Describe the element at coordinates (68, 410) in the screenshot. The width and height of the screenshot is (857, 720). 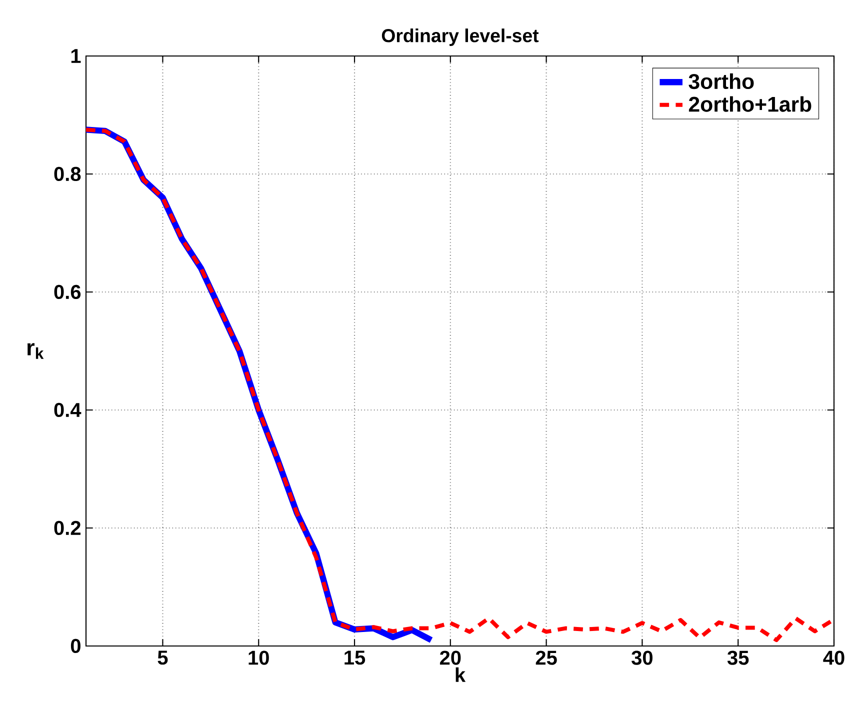
I see `y-tick-label: 0.4` at that location.